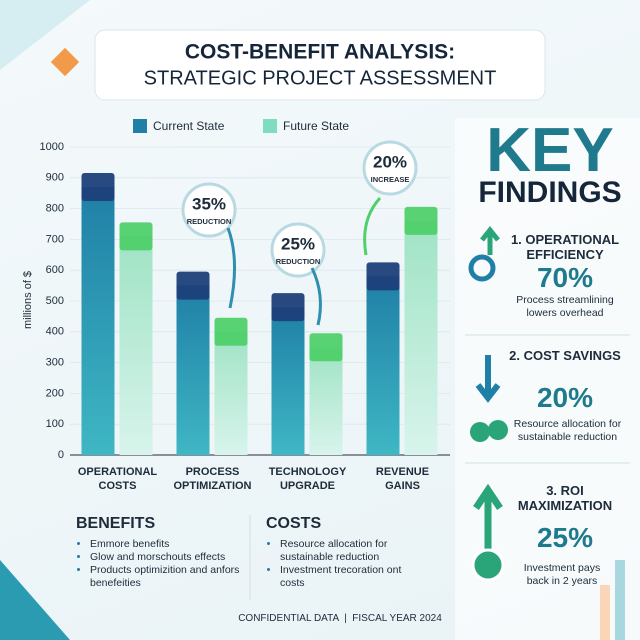 This screenshot has width=640, height=640. Describe the element at coordinates (28, 300) in the screenshot. I see `y-axis-label: millions of $` at that location.